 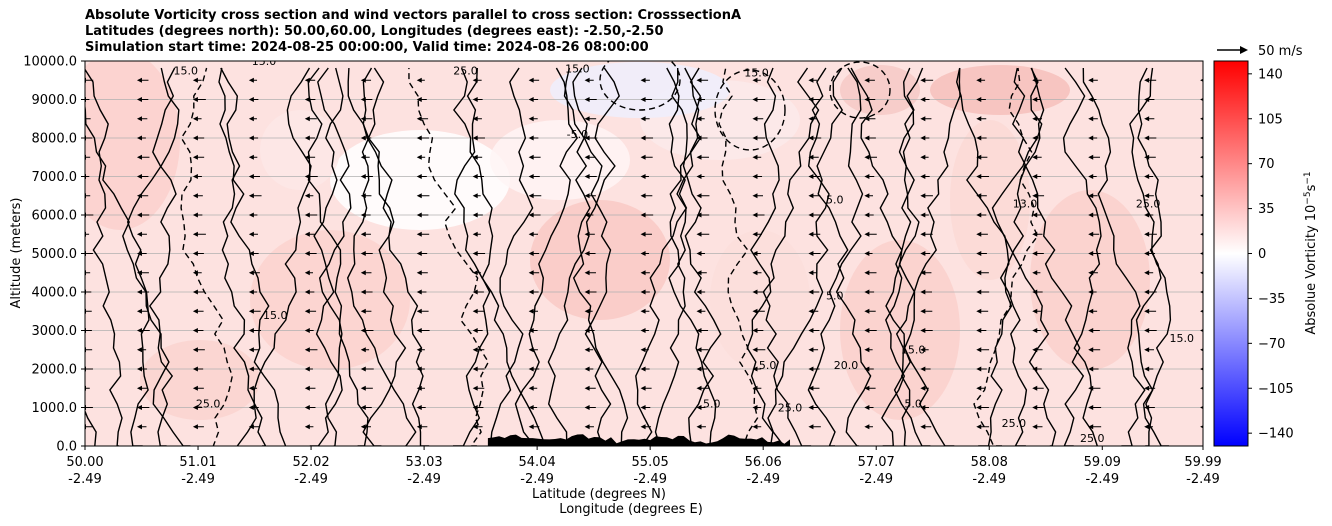 I want to click on x-tick-label-lat: 58.08, so click(x=989, y=462).